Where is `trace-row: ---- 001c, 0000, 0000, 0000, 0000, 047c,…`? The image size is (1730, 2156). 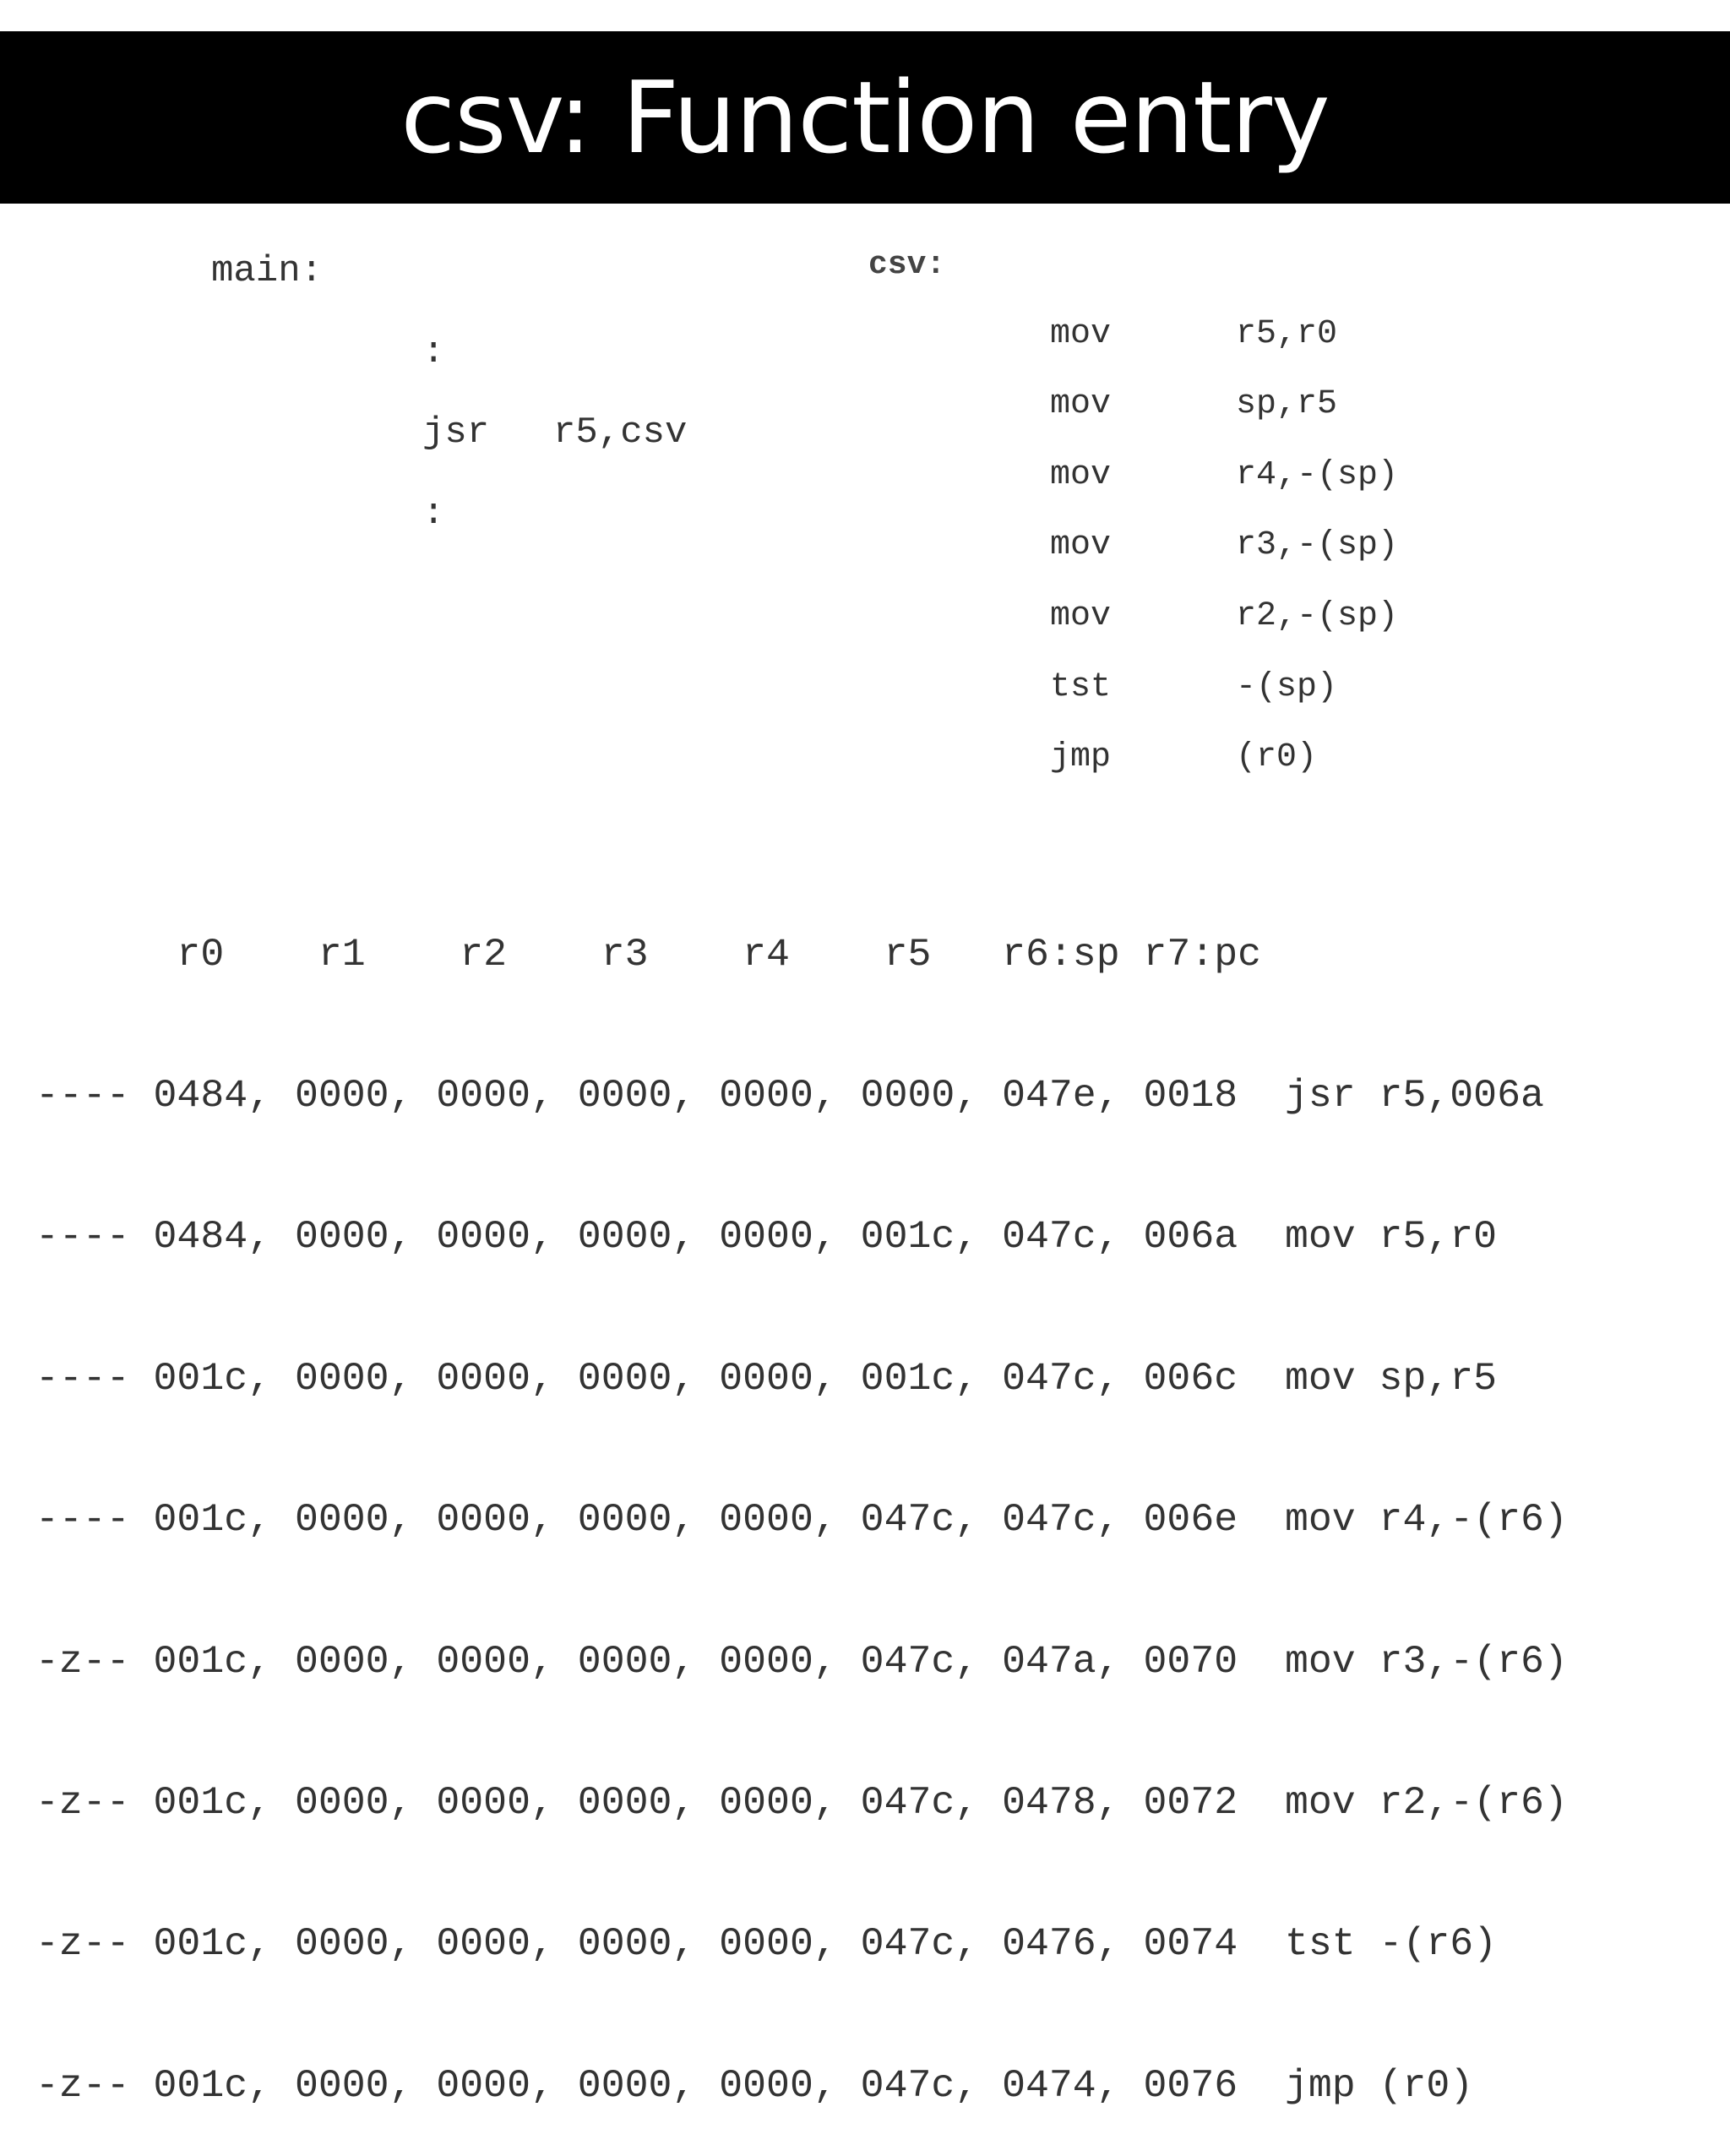
trace-row: ---- 001c, 0000, 0000, 0000, 0000, 047c,… is located at coordinates (801, 1520).